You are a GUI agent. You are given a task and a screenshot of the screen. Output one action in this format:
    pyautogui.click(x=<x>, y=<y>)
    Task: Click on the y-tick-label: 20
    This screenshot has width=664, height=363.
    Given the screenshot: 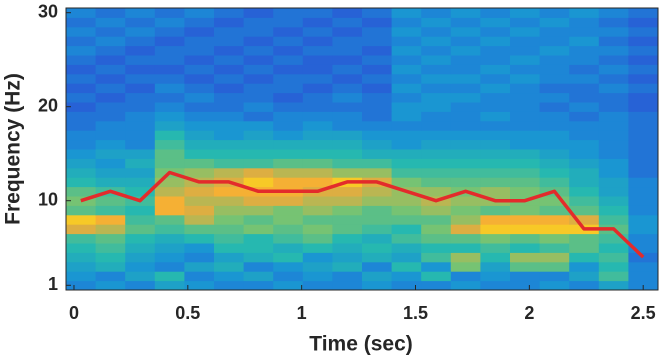 What is the action you would take?
    pyautogui.click(x=48, y=105)
    